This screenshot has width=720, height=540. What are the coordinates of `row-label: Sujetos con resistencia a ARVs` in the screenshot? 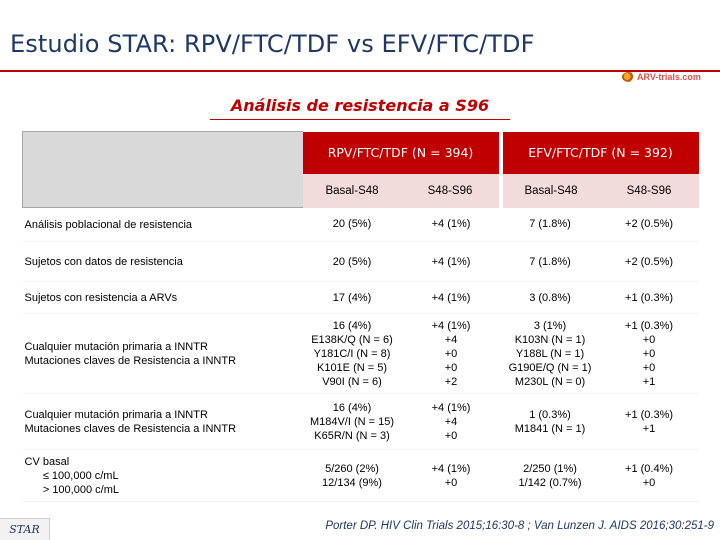 It's located at (162, 297).